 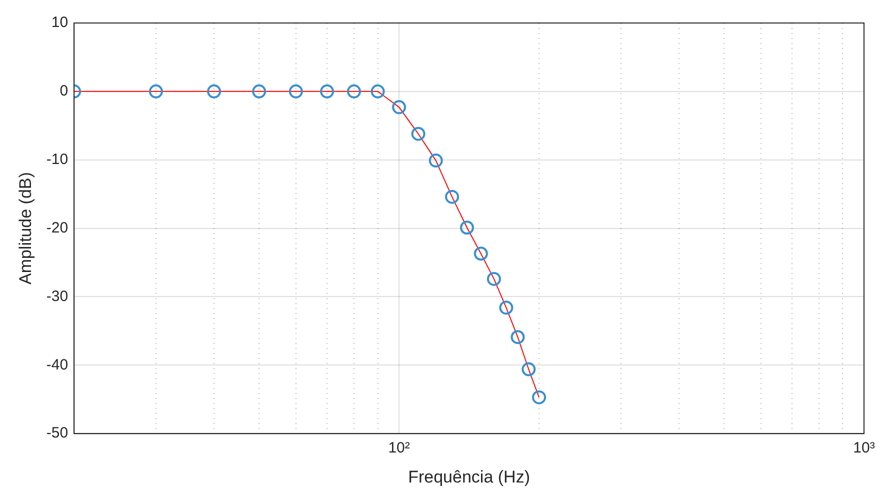 What do you see at coordinates (57, 365) in the screenshot?
I see `y-tick-label: -40` at bounding box center [57, 365].